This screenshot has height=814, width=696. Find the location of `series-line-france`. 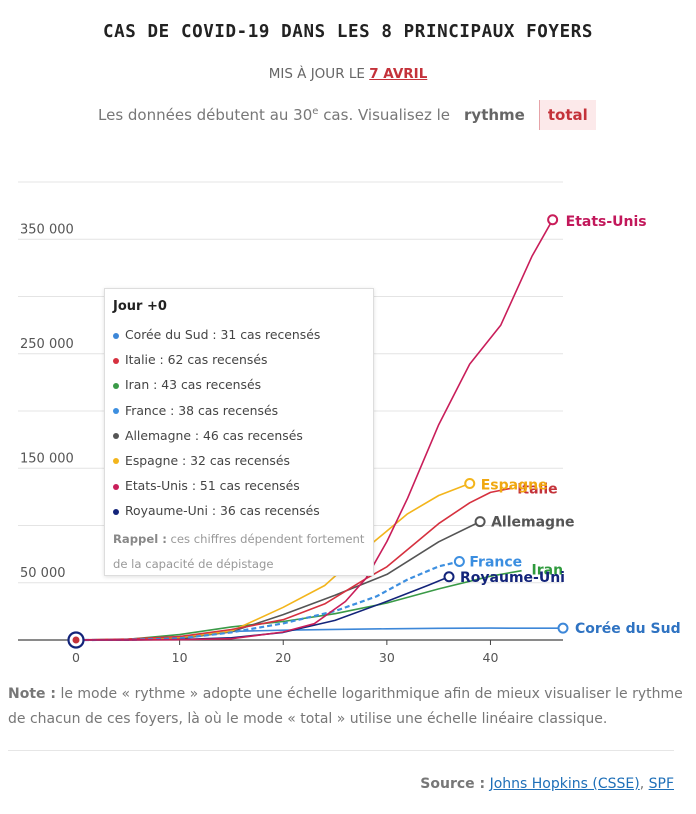

series-line-france is located at coordinates (267, 601).